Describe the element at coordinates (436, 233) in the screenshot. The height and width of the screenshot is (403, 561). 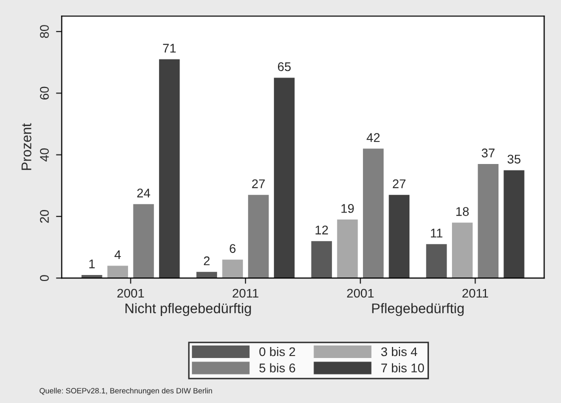
I see `data-label: 11` at that location.